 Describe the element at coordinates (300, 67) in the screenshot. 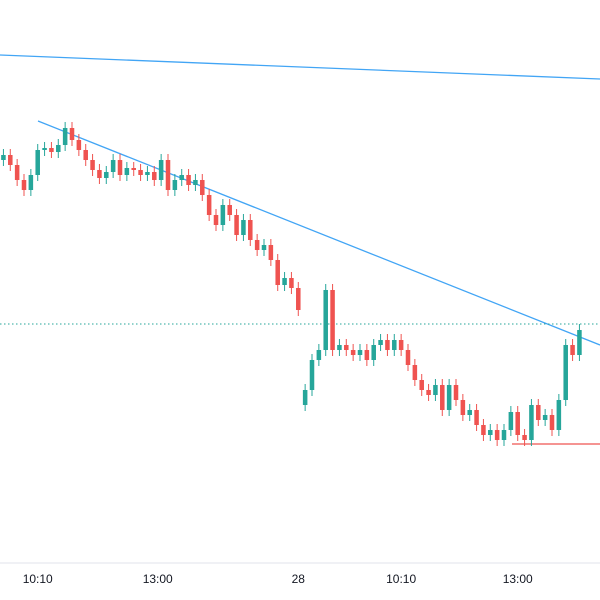

I see `trend-line` at that location.